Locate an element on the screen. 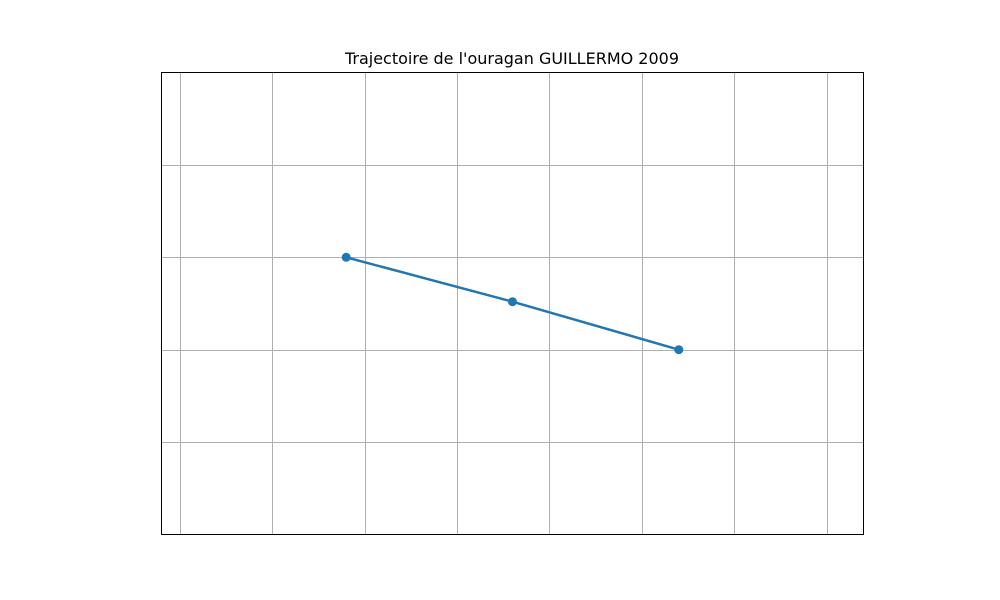  chart-title: Trajectoire de l'ouragan GUILLERMO 2009 is located at coordinates (511, 58).